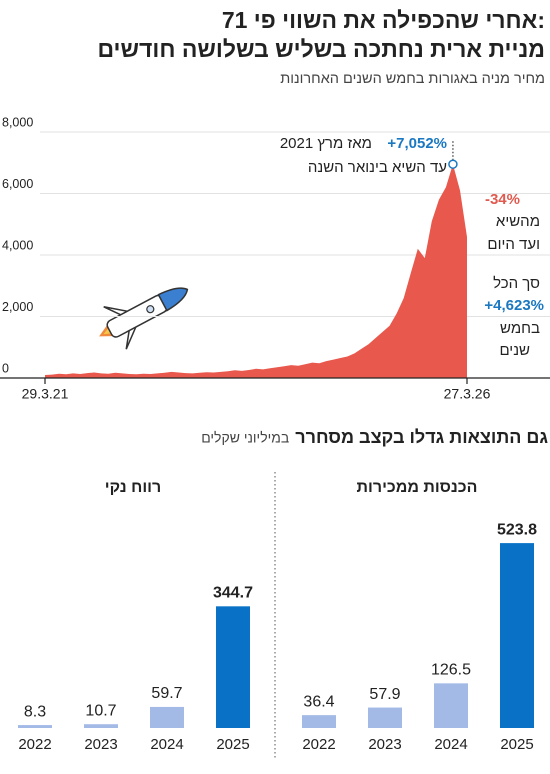  I want to click on value-label: 36.4, so click(318, 701).